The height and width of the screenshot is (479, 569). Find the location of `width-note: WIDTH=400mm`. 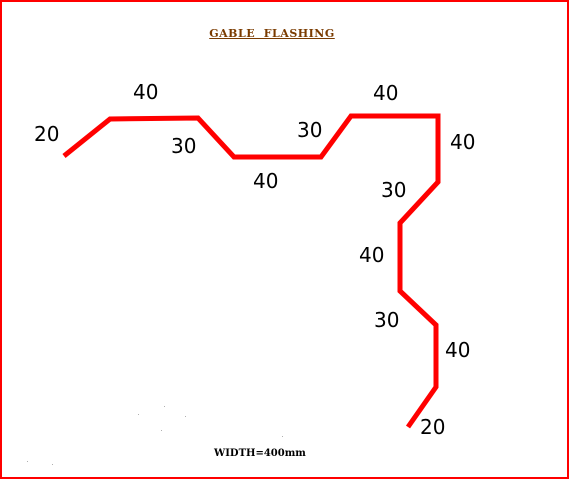

width-note: WIDTH=400mm is located at coordinates (260, 453).